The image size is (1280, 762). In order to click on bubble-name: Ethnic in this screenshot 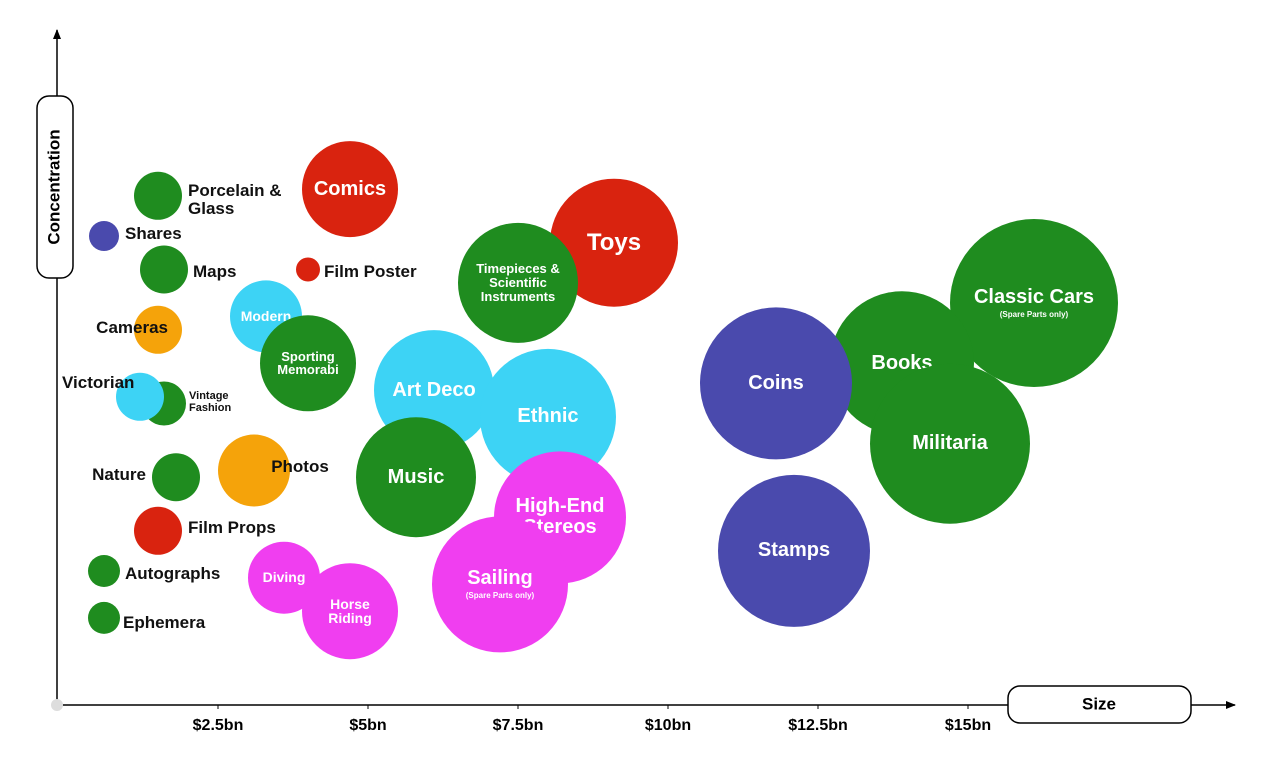, I will do `click(548, 416)`.